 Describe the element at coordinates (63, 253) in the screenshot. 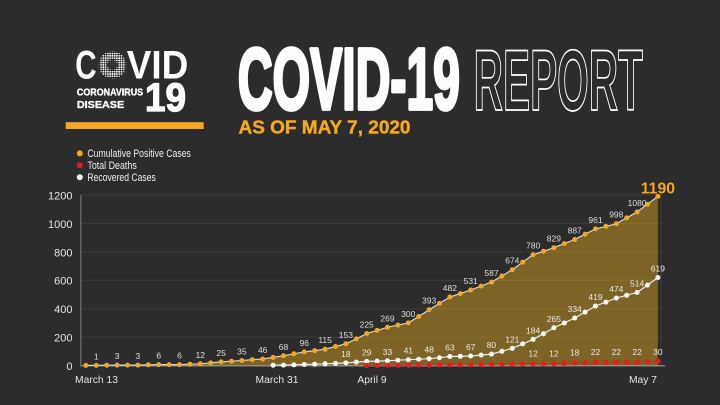

I see `svg-text: 800` at that location.